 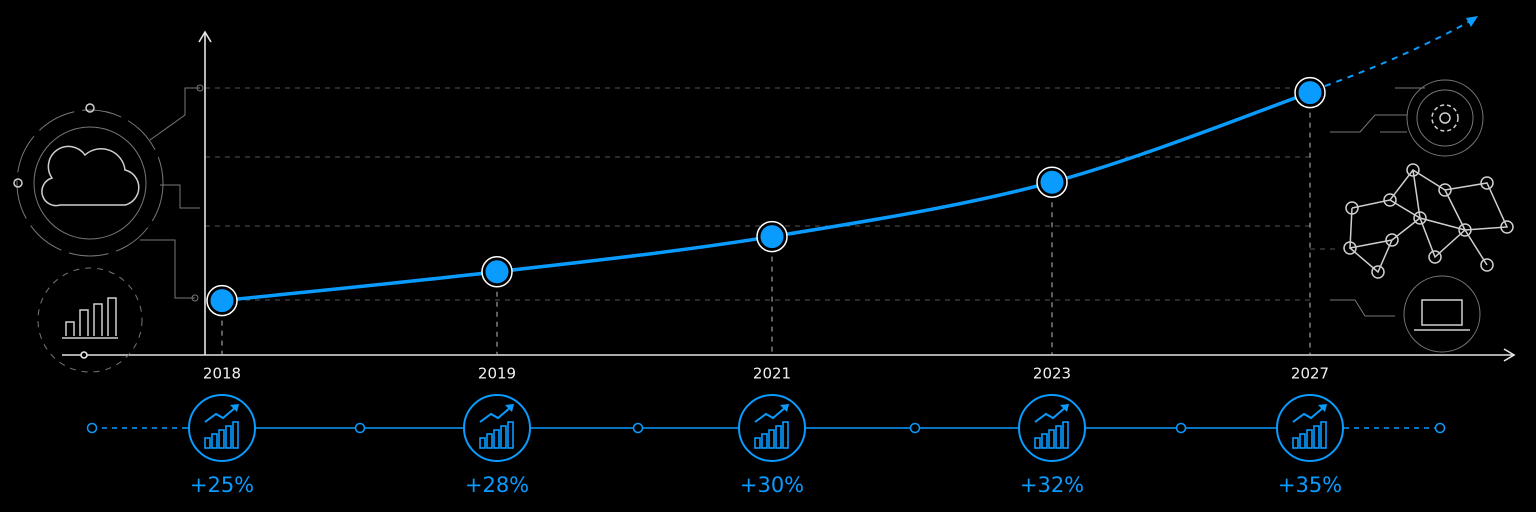 I want to click on network-icon, so click(x=1428, y=221).